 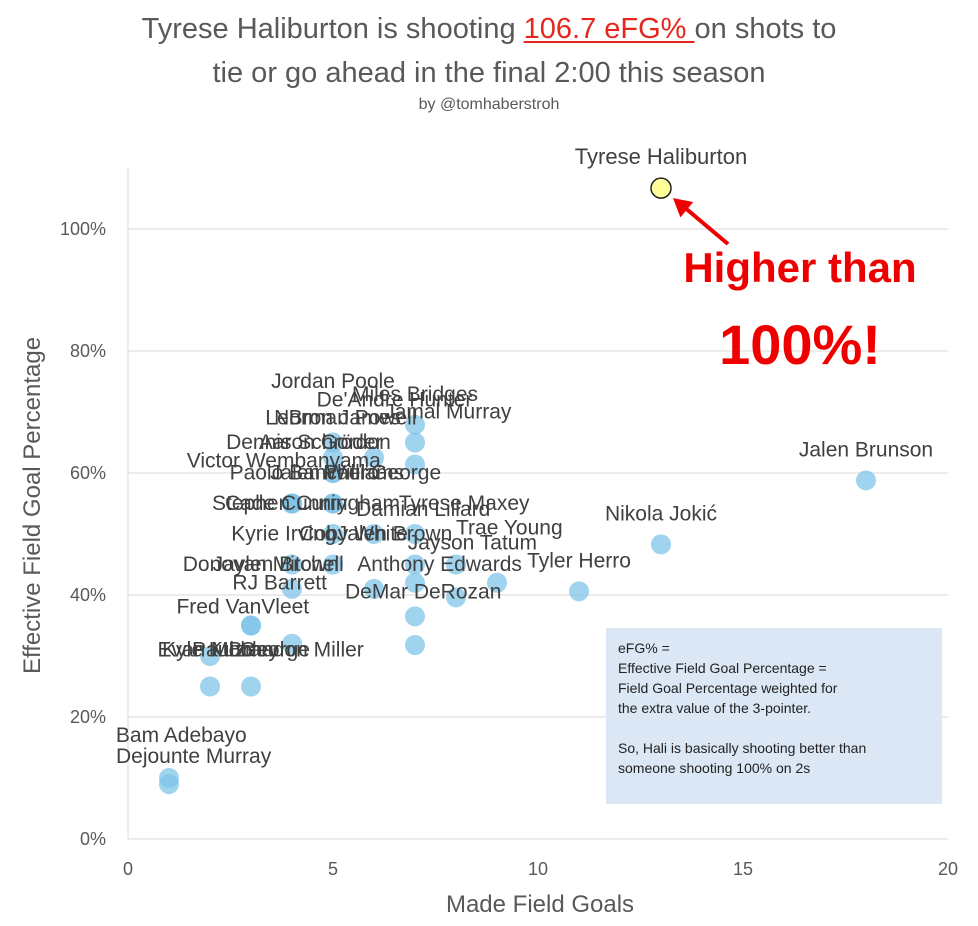 I want to click on point-label: Jalen Brown, so click(x=395, y=534).